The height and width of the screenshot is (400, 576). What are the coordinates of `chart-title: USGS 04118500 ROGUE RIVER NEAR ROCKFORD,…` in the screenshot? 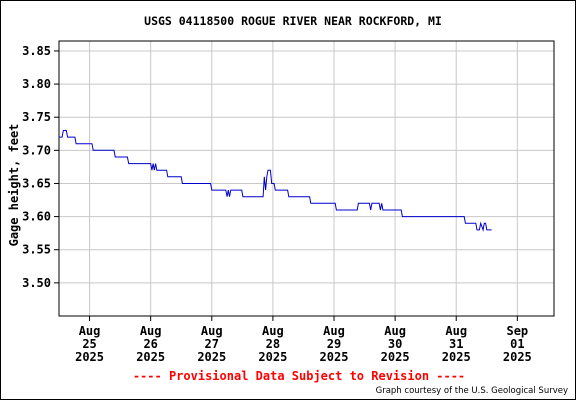 It's located at (293, 21).